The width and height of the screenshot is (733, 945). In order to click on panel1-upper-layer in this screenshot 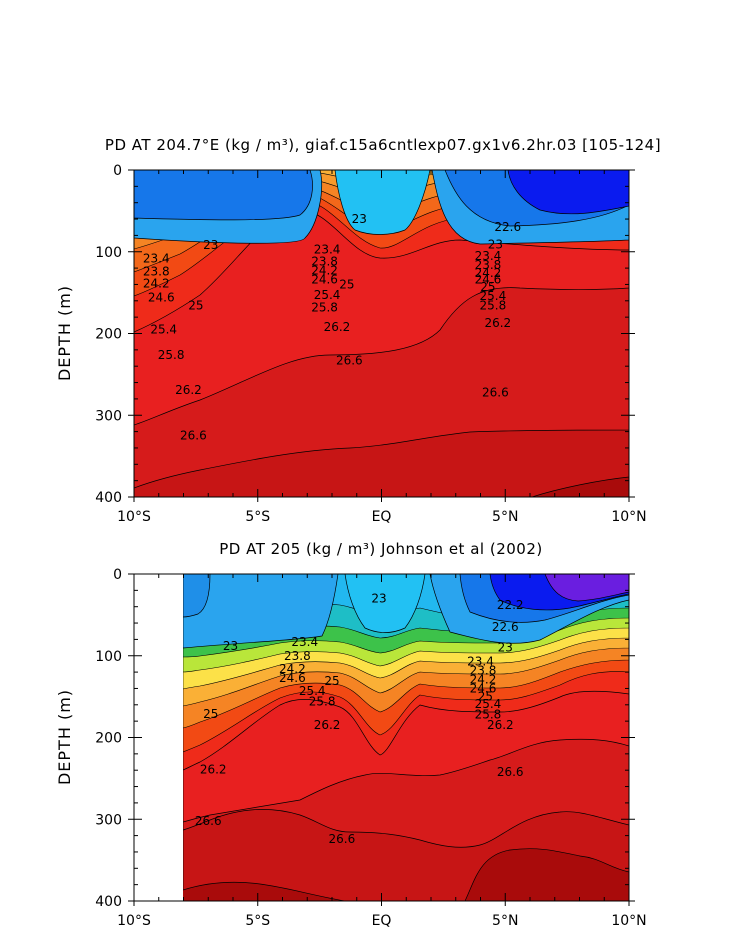, I will do `click(381, 207)`.